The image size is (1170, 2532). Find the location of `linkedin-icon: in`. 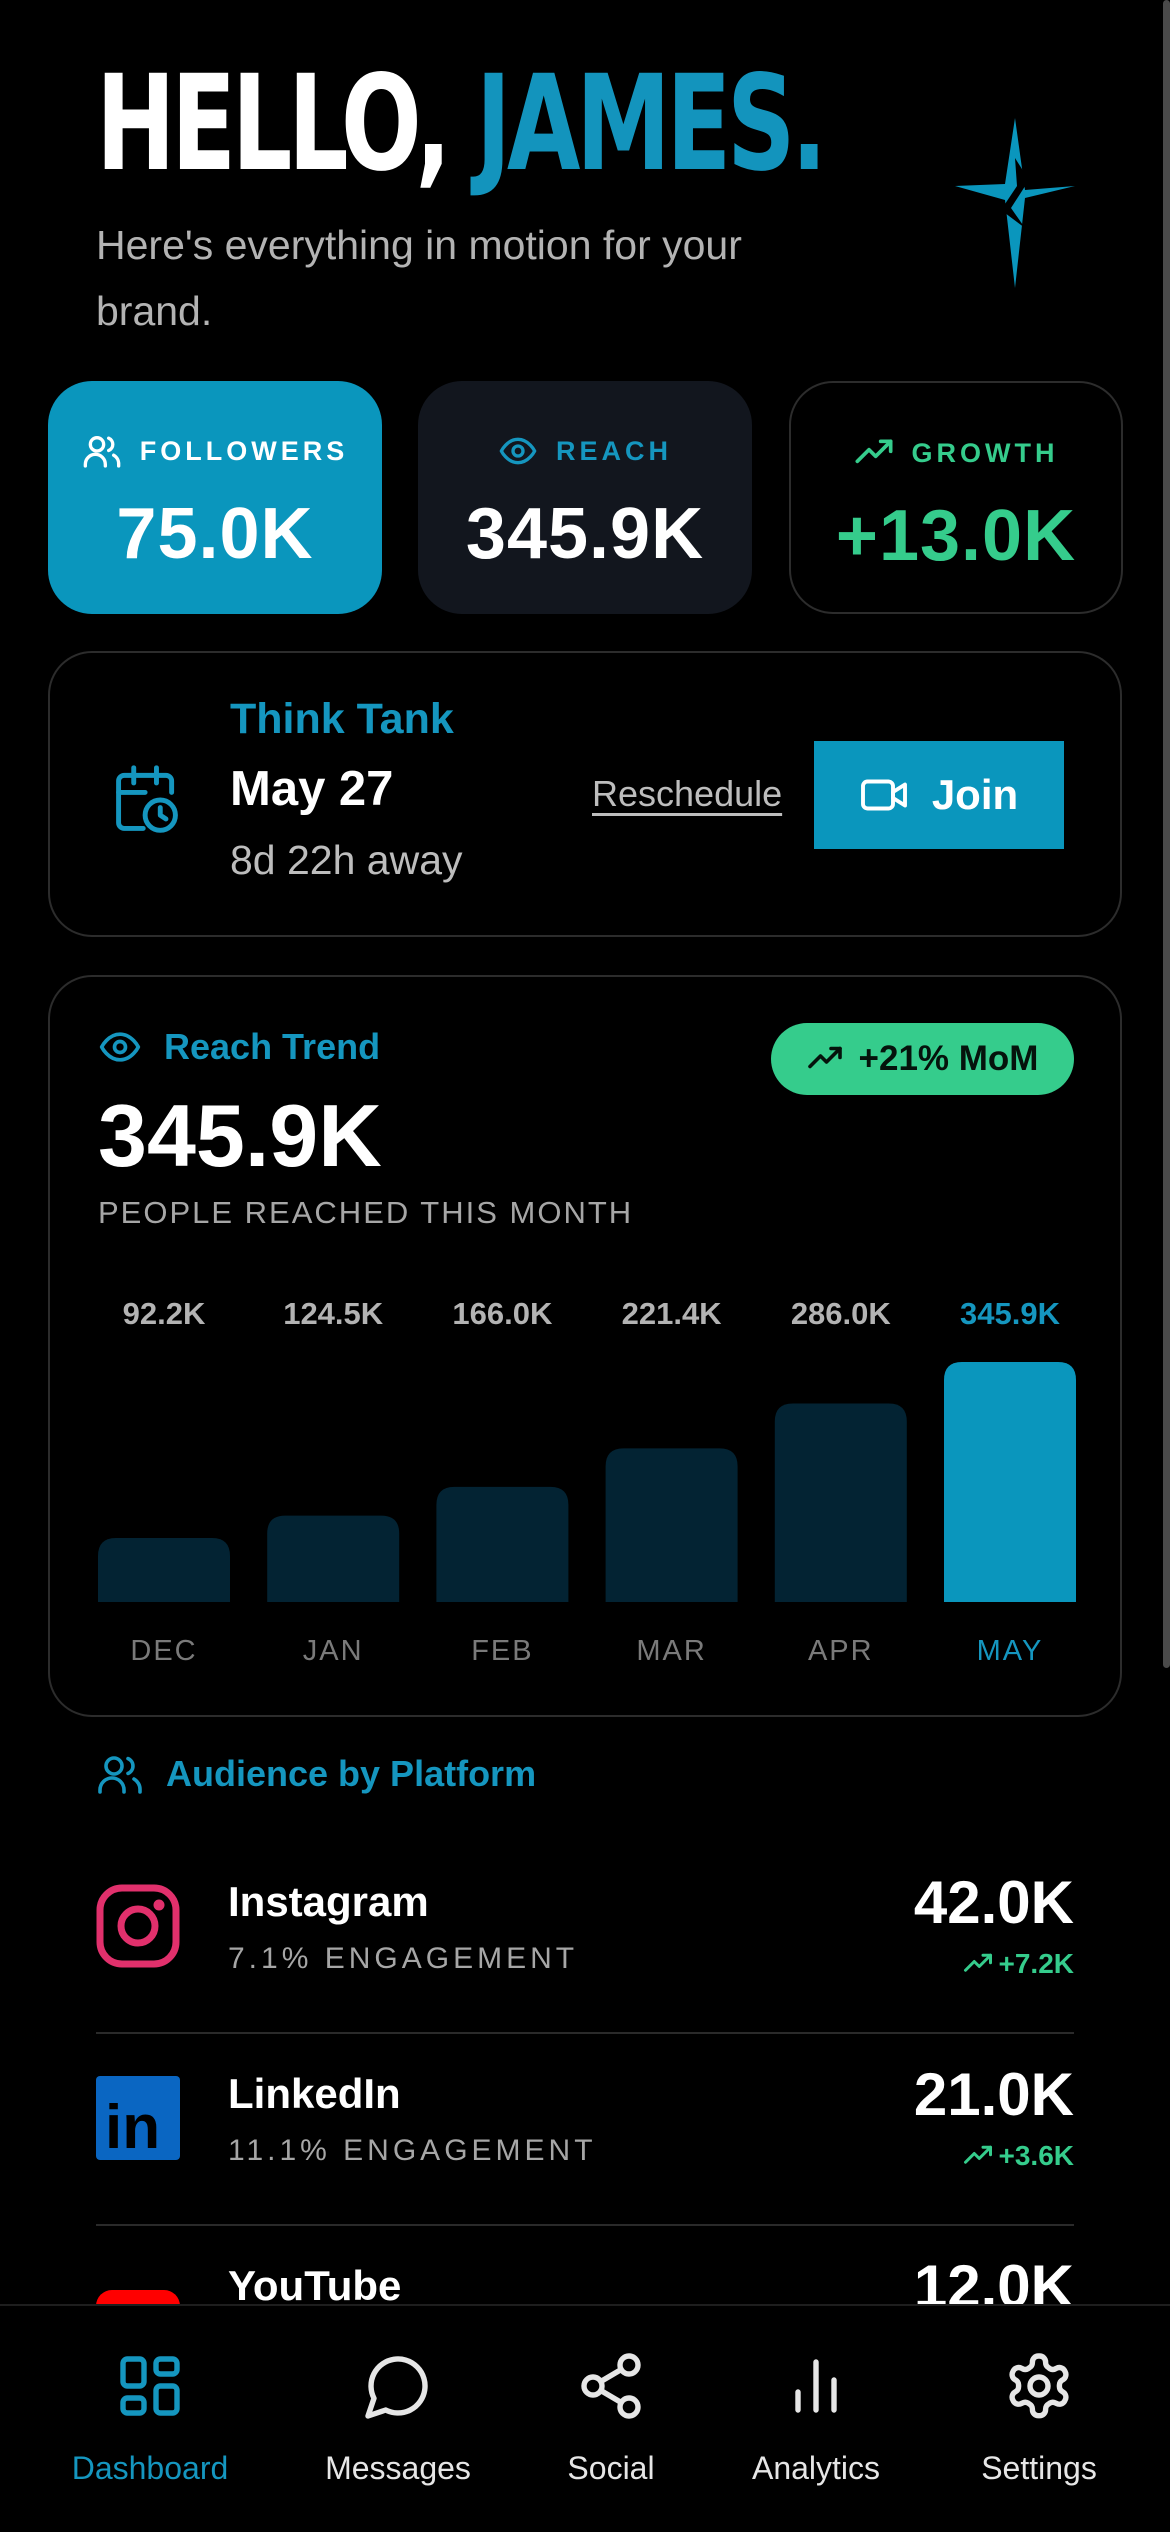

linkedin-icon: in is located at coordinates (138, 2118).